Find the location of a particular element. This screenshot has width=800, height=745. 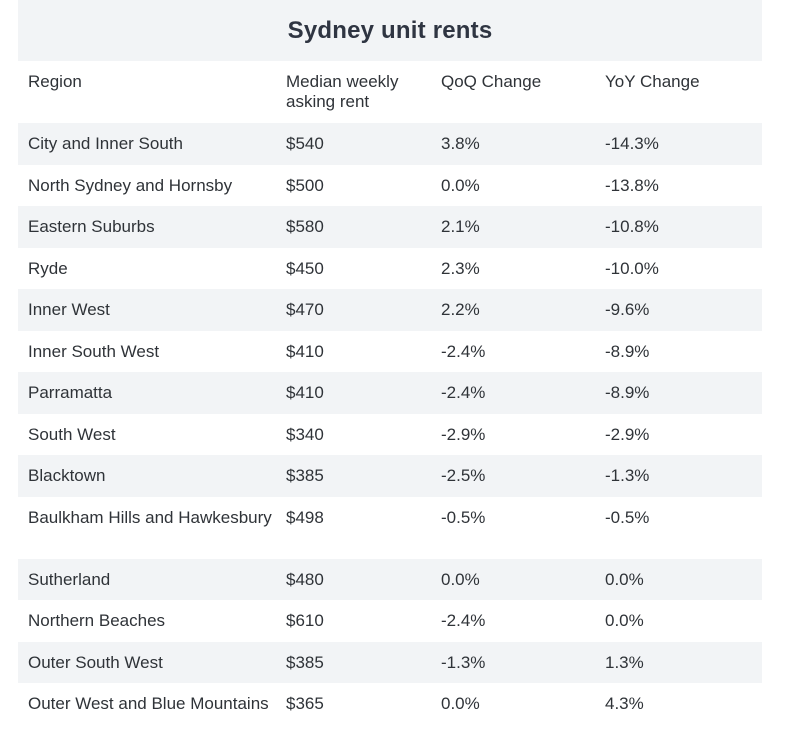

cell-region: Outer West and Blue Mountains is located at coordinates (147, 714).